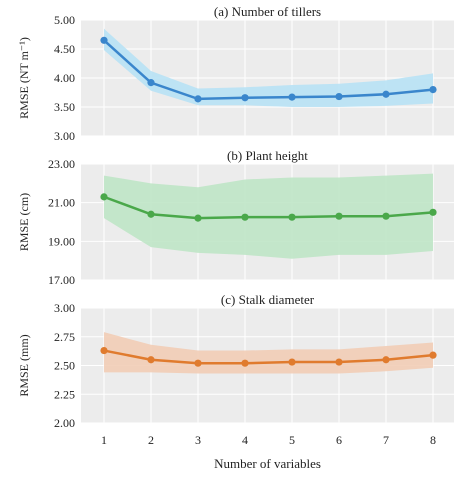 This screenshot has height=479, width=474. What do you see at coordinates (267, 155) in the screenshot?
I see `panel-title: (b) Plant height` at bounding box center [267, 155].